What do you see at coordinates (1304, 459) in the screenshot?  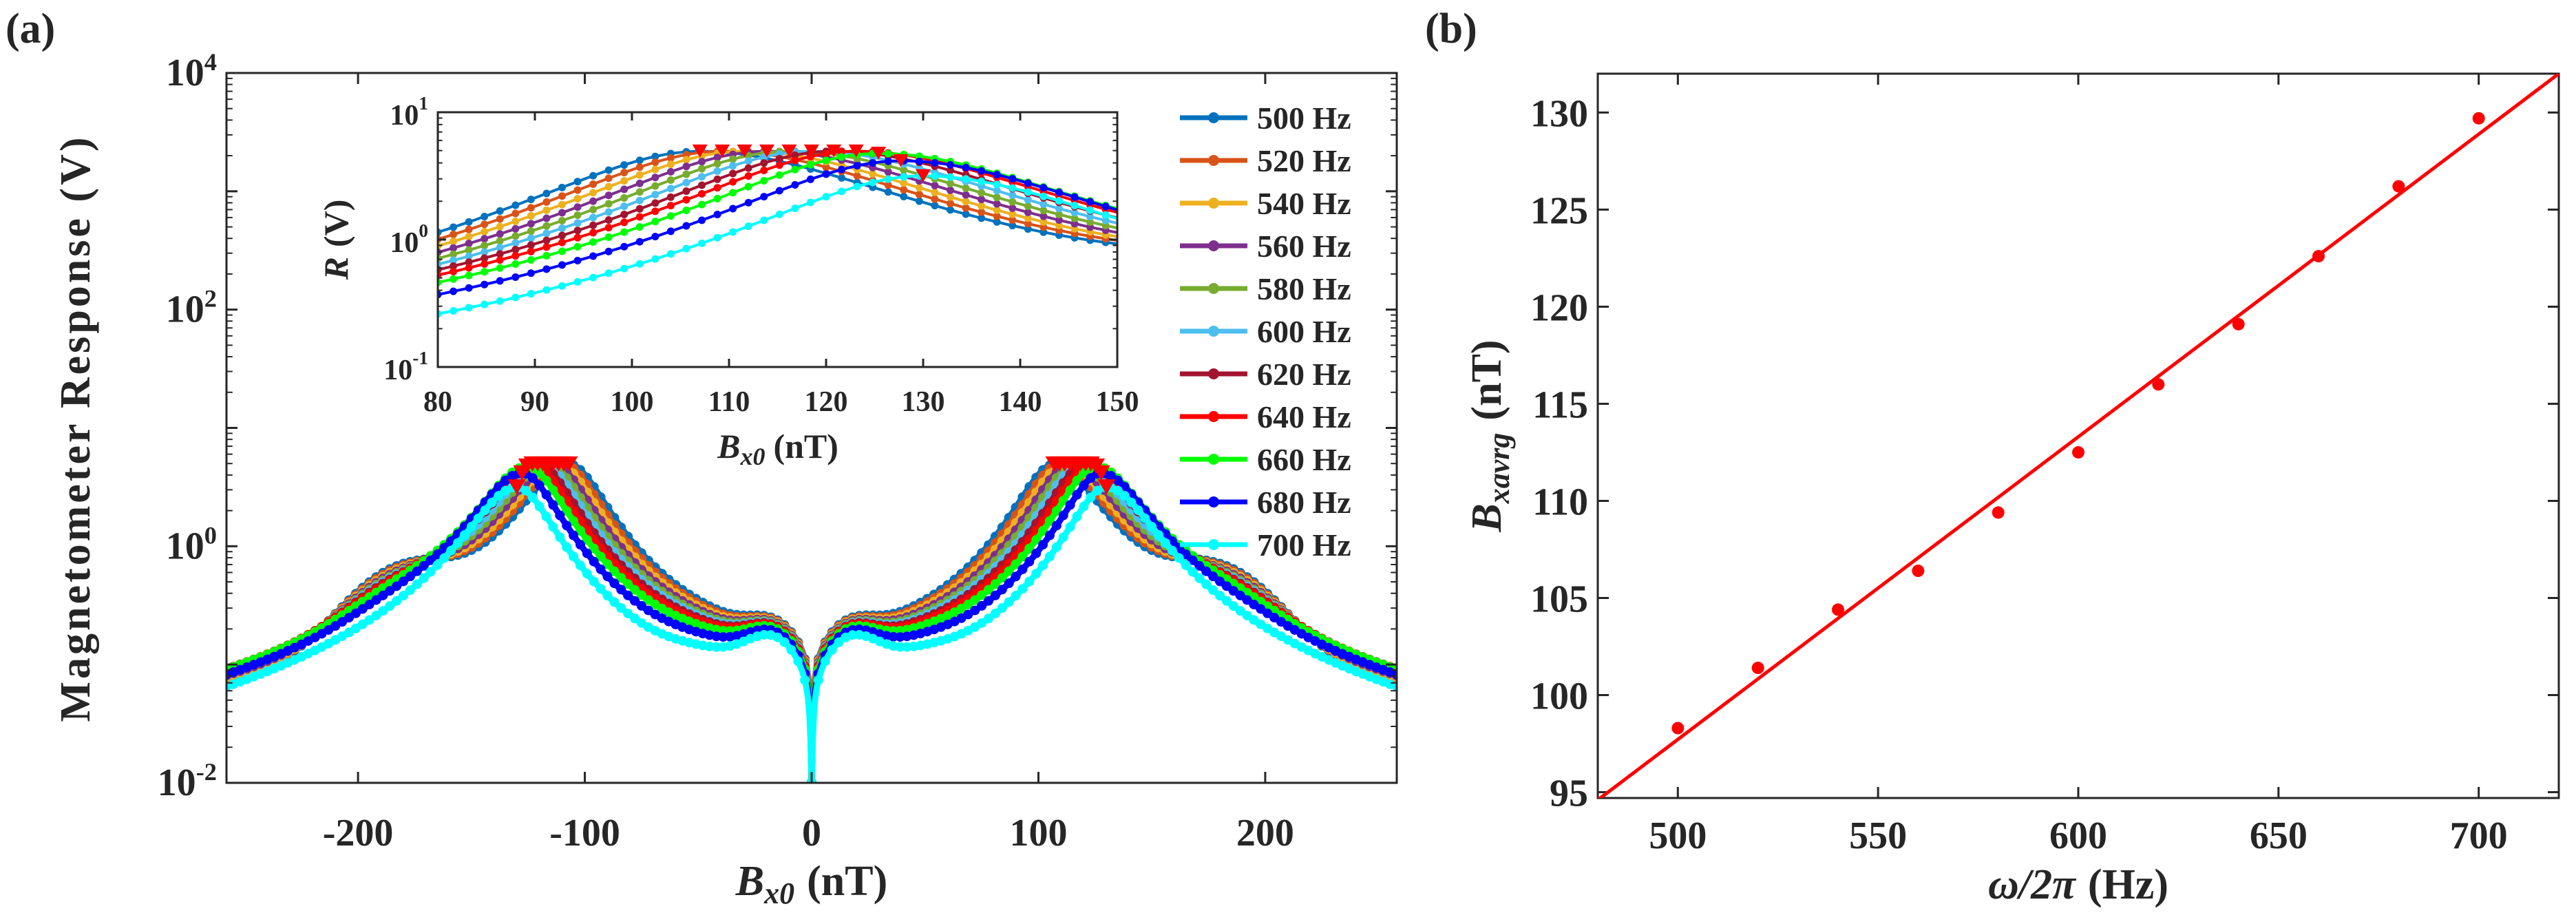 I see `legend-label: 660 Hz` at bounding box center [1304, 459].